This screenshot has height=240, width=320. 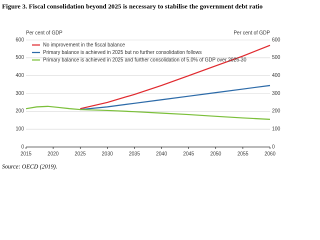 What do you see at coordinates (84, 45) in the screenshot?
I see `legend-label: No improvement in the fiscal balance` at bounding box center [84, 45].